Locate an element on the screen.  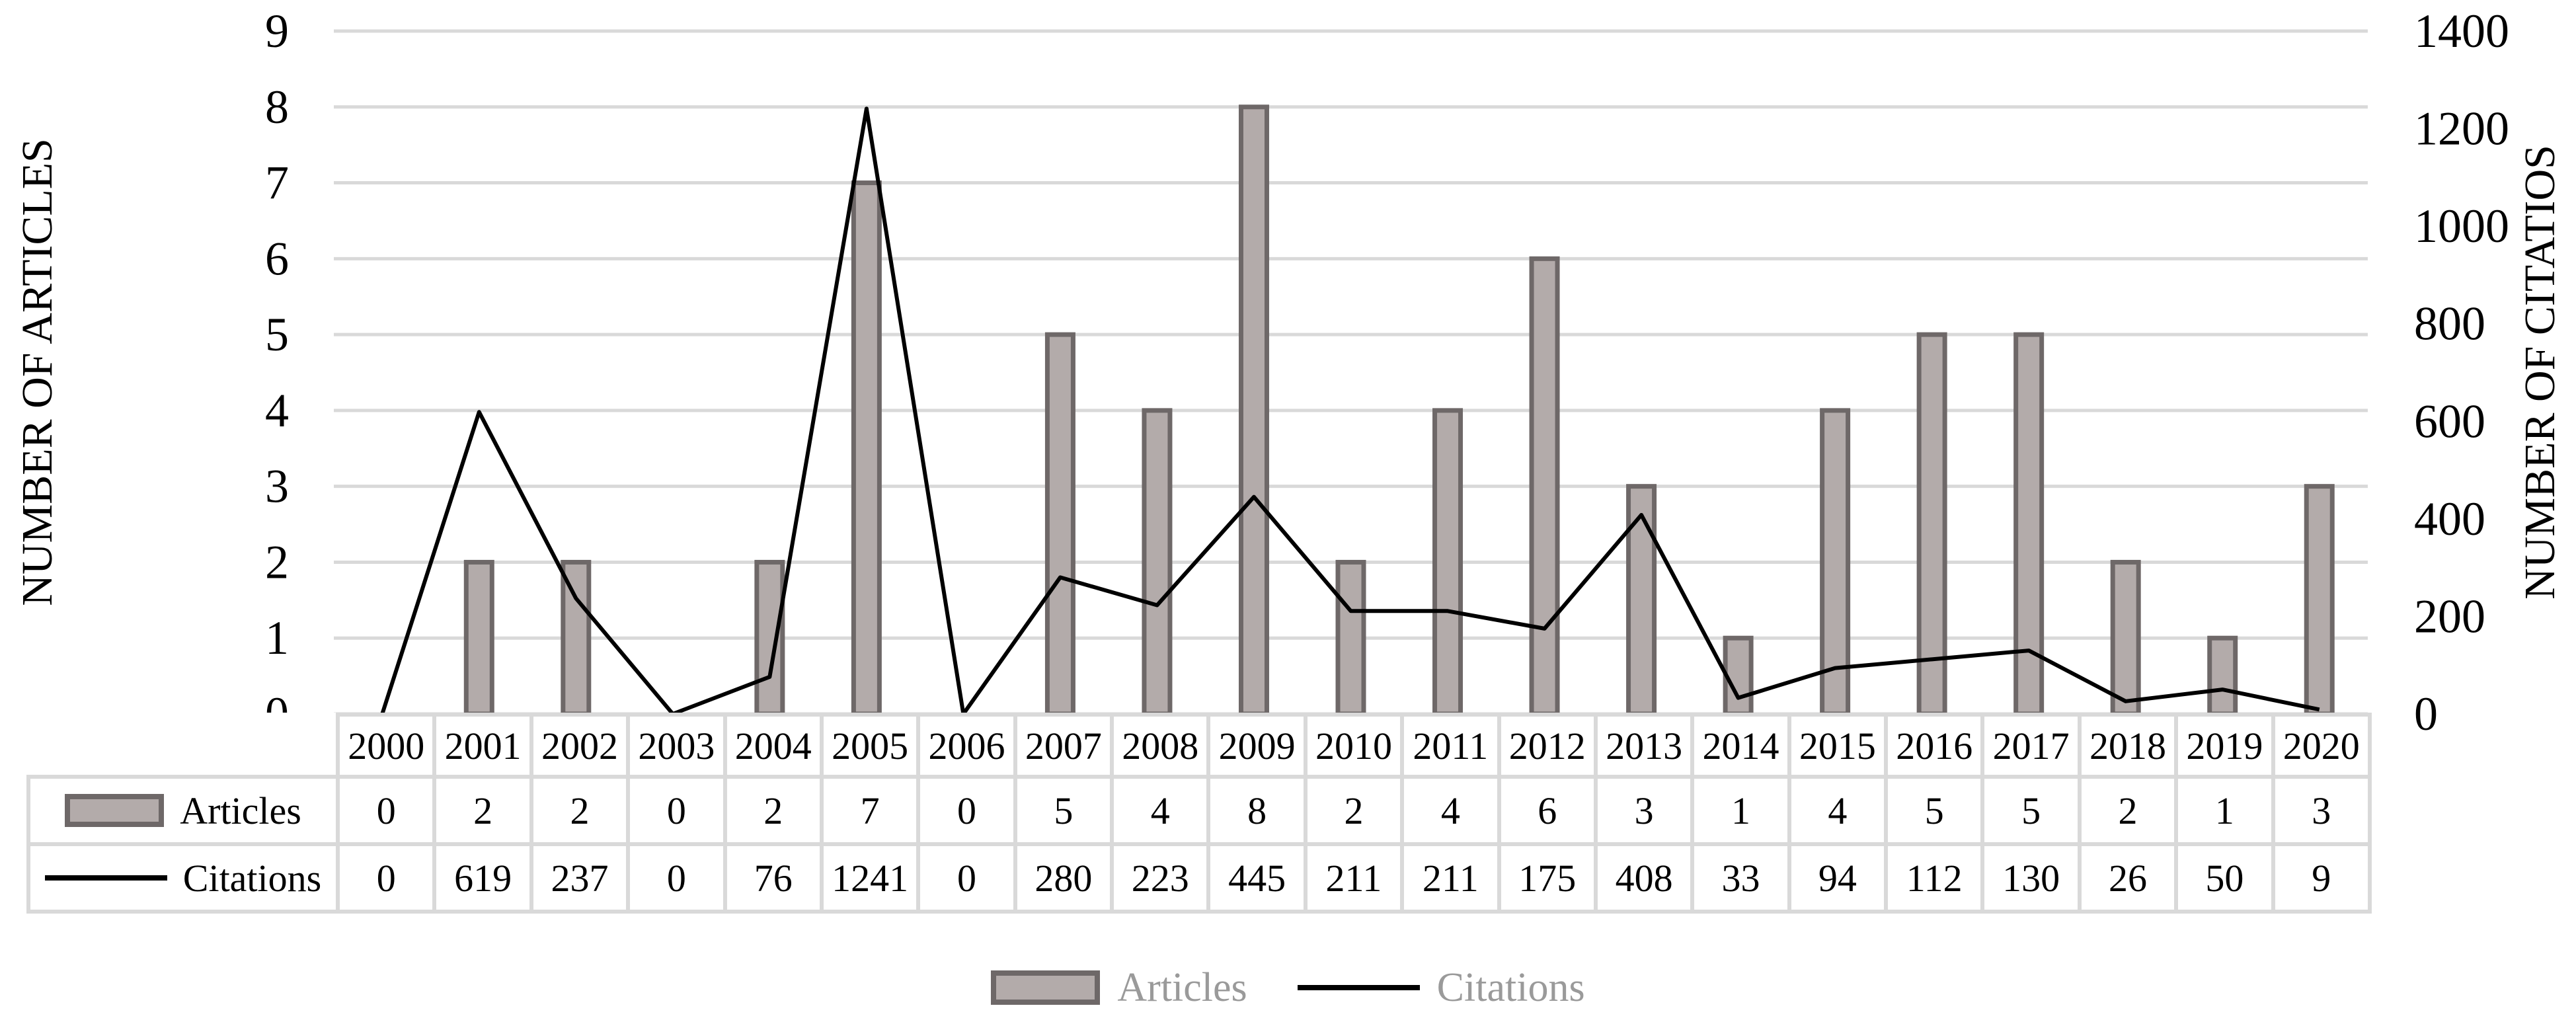
year-header-cell-2002: 2002 is located at coordinates (580, 746).